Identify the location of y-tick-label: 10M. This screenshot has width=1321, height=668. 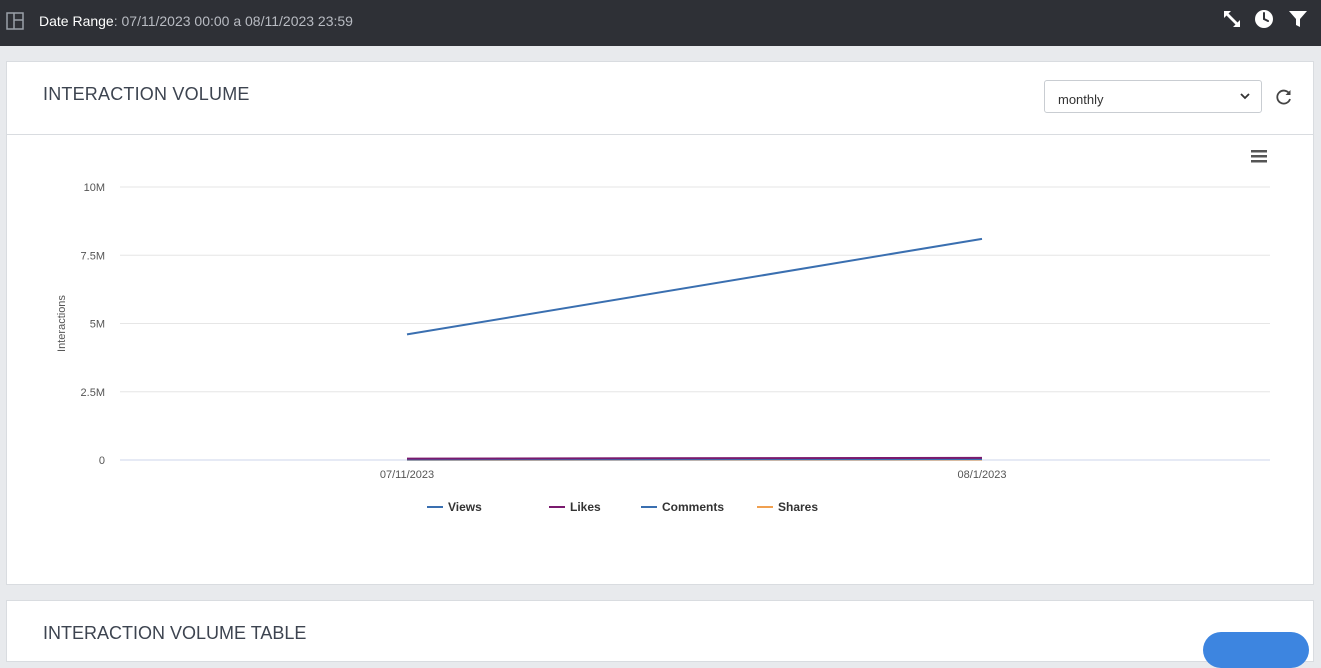
(94, 188).